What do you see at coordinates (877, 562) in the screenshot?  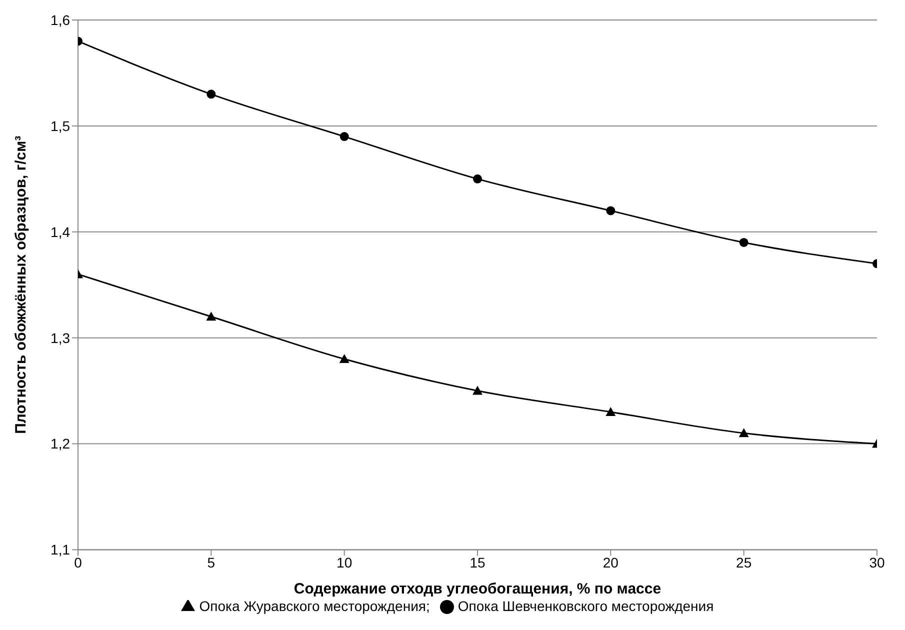 I see `x-tick-label: 30` at bounding box center [877, 562].